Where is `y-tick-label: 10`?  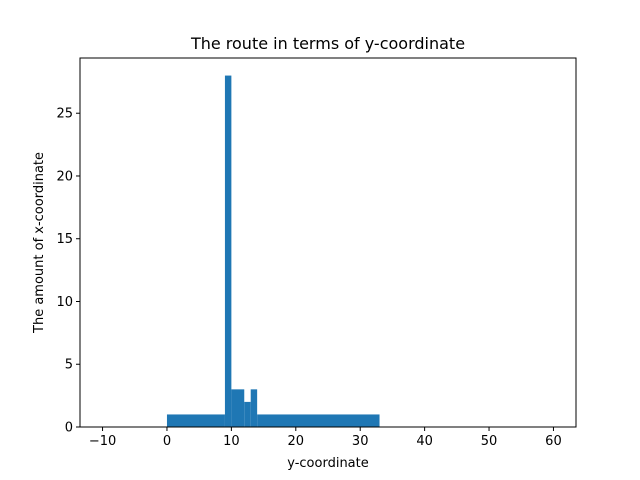 y-tick-label: 10 is located at coordinates (64, 302).